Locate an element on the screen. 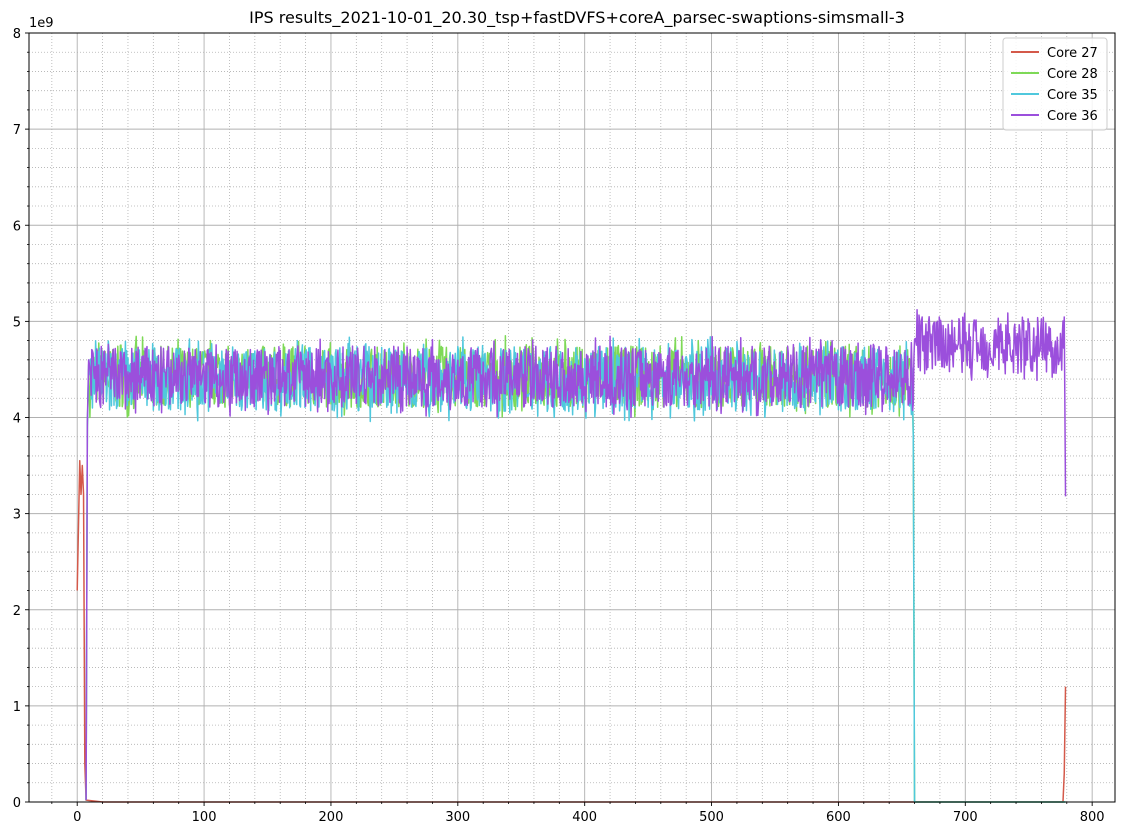 The width and height of the screenshot is (1127, 836). legend: Core 27 Core 28 Core 35 Core 36 is located at coordinates (1055, 84).